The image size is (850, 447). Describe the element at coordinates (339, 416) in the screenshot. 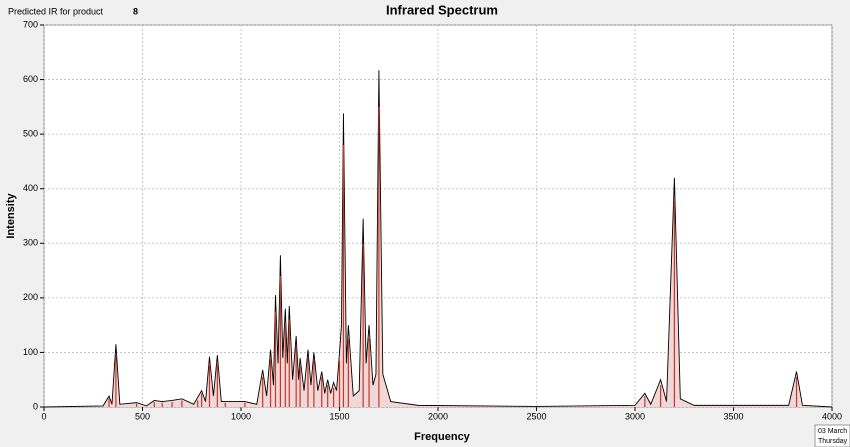

I see `x-tick-label: 1500` at that location.